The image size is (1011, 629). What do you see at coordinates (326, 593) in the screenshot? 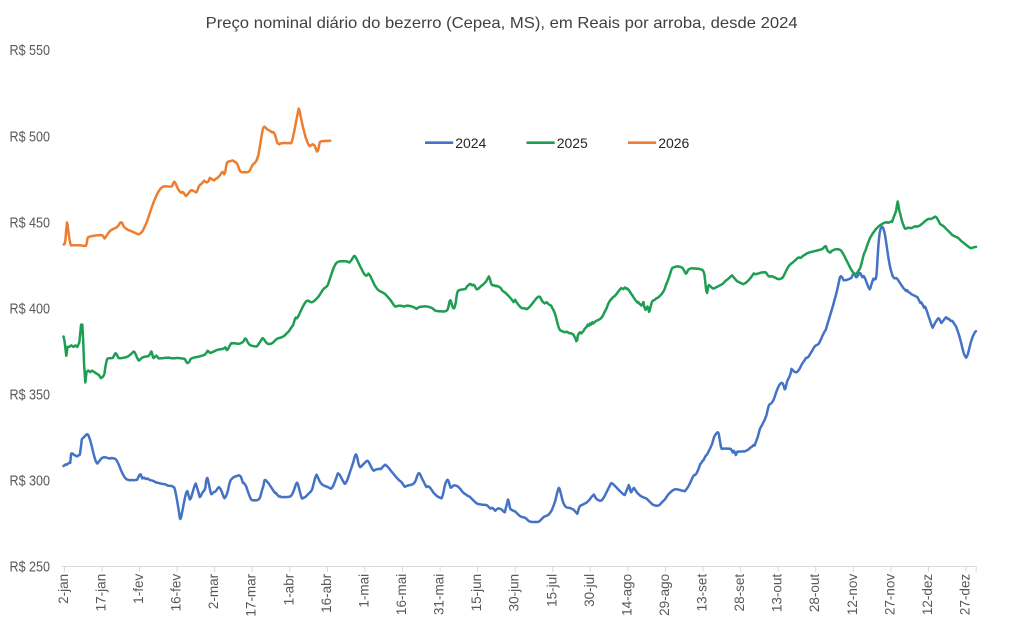
I see `svg-text: 16-abr` at bounding box center [326, 593].